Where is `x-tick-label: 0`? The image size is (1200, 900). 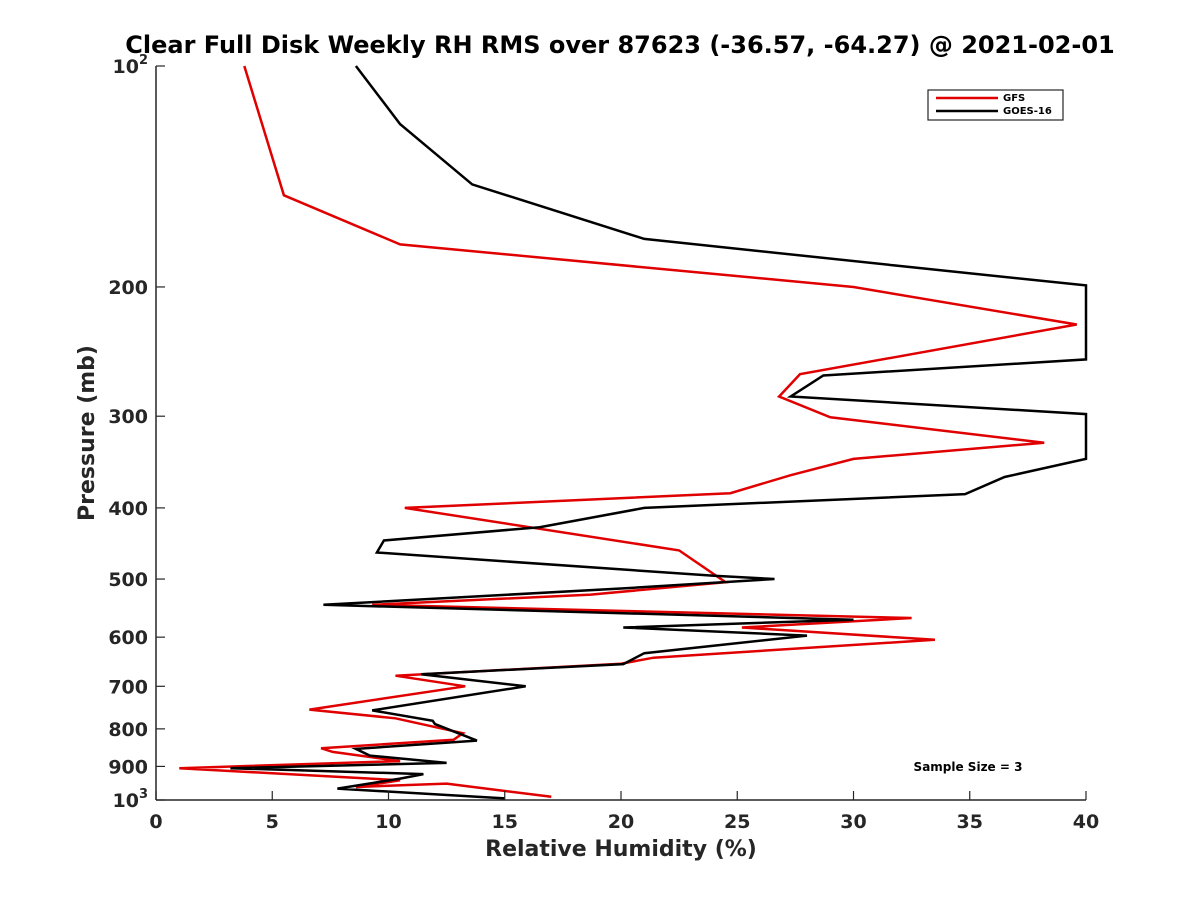 x-tick-label: 0 is located at coordinates (155, 822).